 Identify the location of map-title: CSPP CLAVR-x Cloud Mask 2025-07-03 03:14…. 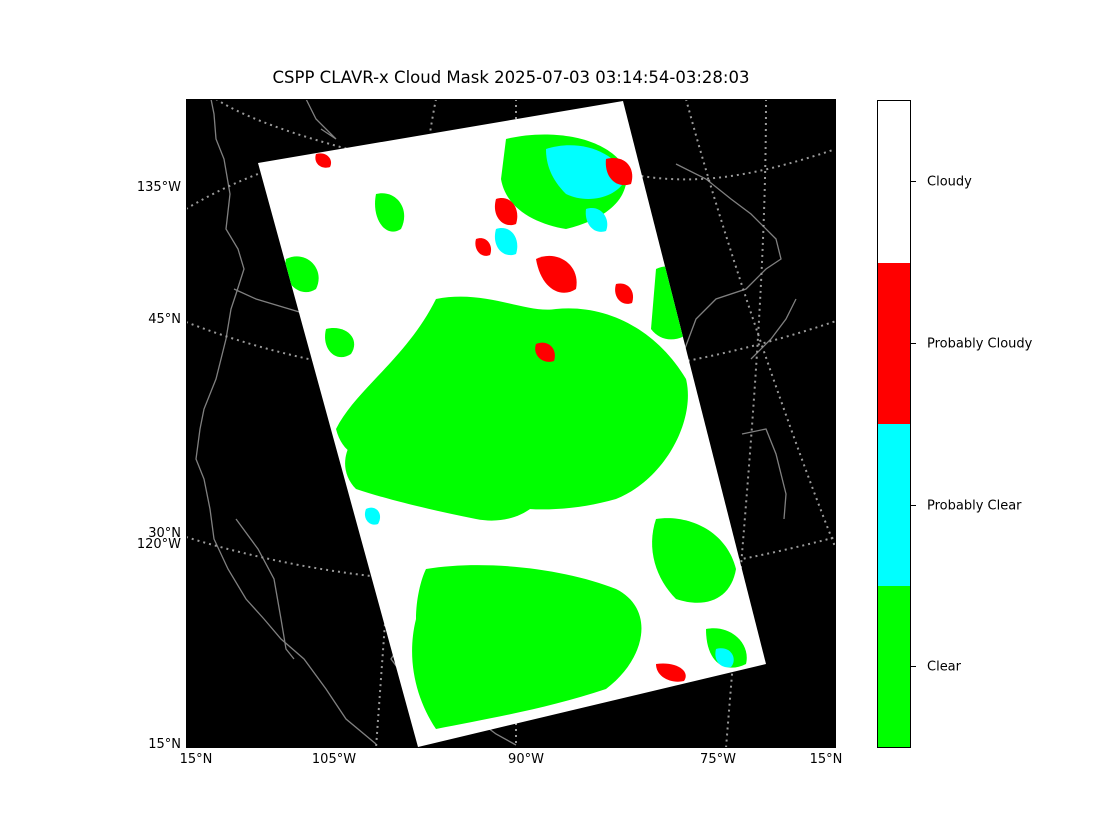
(511, 77).